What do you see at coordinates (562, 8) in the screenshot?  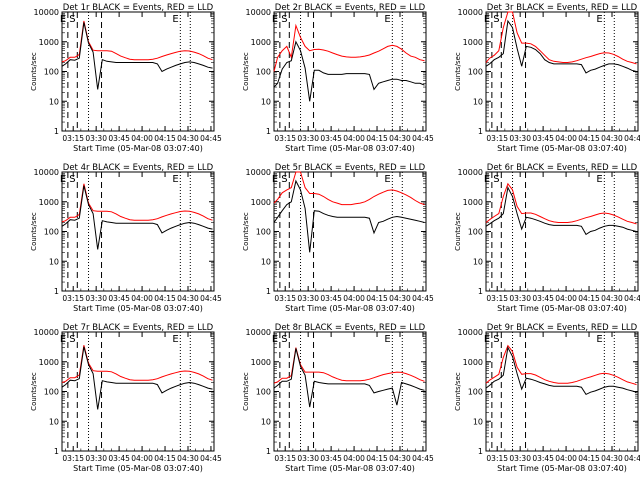 I see `panel-title: Det 3r BLACK = Events, RED = LLD` at bounding box center [562, 8].